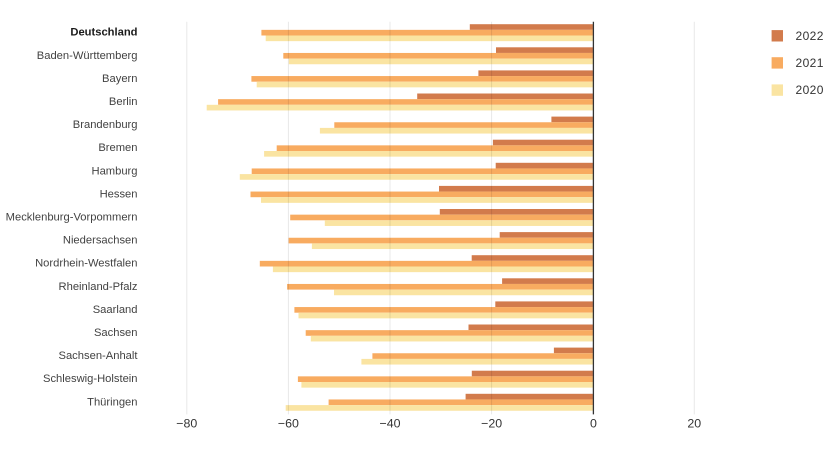 The image size is (840, 456). Describe the element at coordinates (117, 148) in the screenshot. I see `svg-text: Bremen` at that location.